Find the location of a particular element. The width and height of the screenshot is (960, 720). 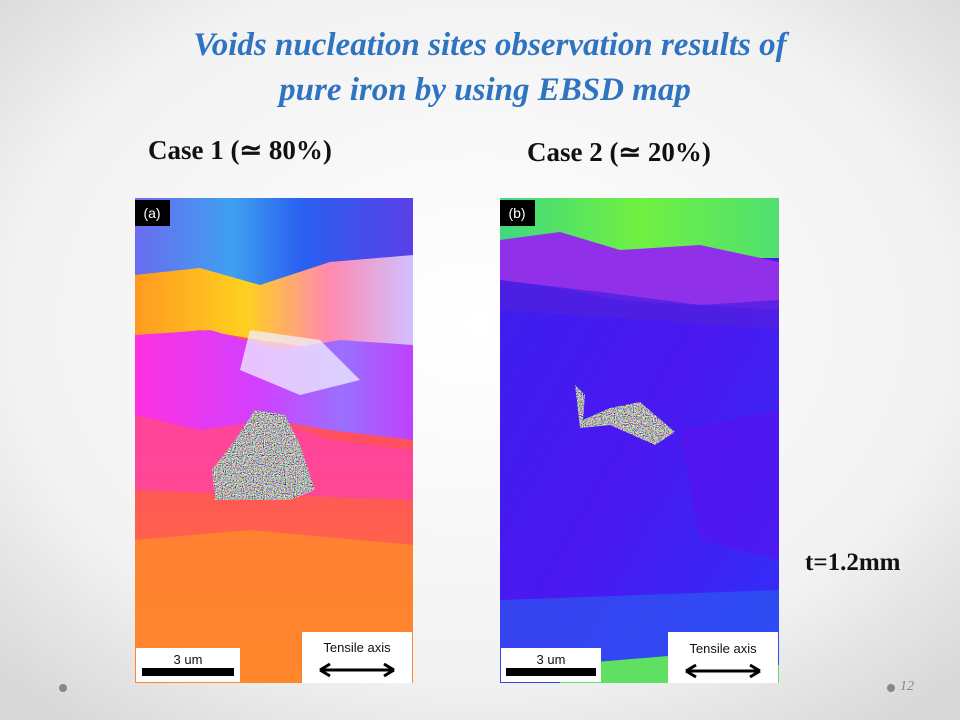

panel-label: (b) is located at coordinates (516, 213).